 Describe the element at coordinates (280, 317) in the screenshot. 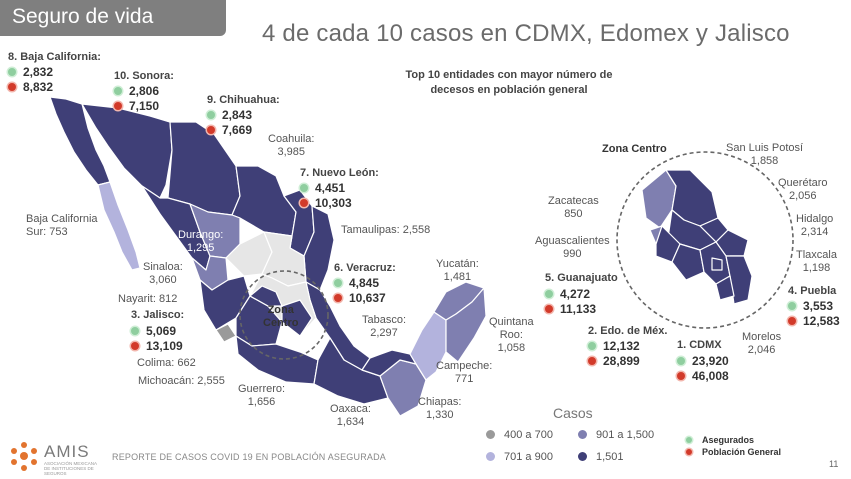

I see `map-zona-centro-label: Zona Centro` at that location.